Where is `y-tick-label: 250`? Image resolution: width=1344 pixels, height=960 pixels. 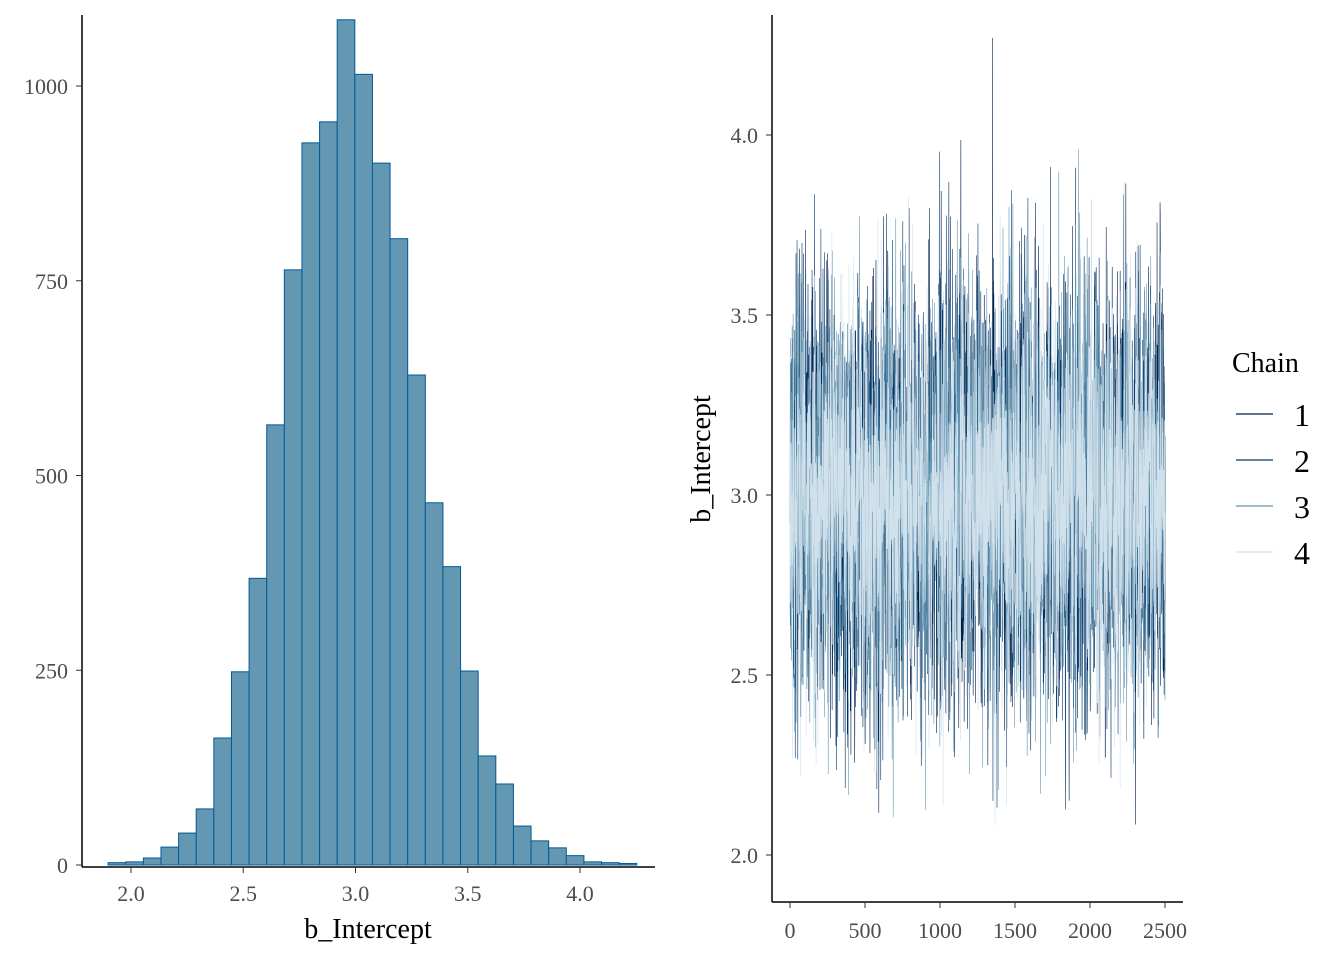
y-tick-label: 250 is located at coordinates (51, 670).